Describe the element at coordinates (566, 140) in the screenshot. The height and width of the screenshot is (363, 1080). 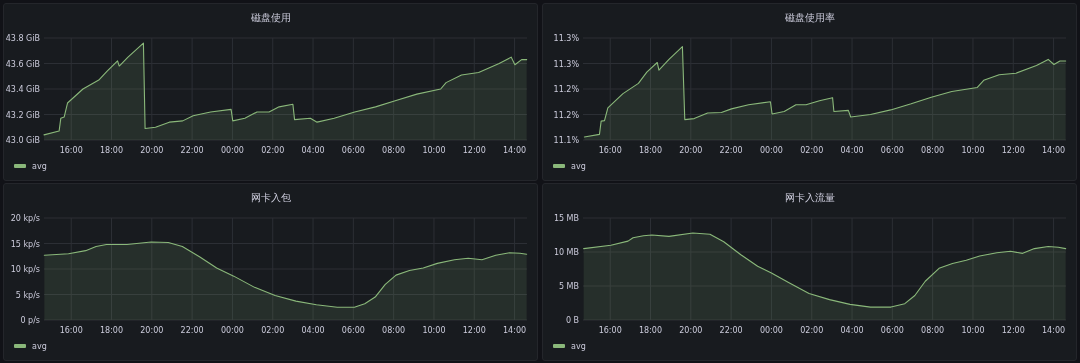
I see `y-tick-label: 11.1%` at that location.